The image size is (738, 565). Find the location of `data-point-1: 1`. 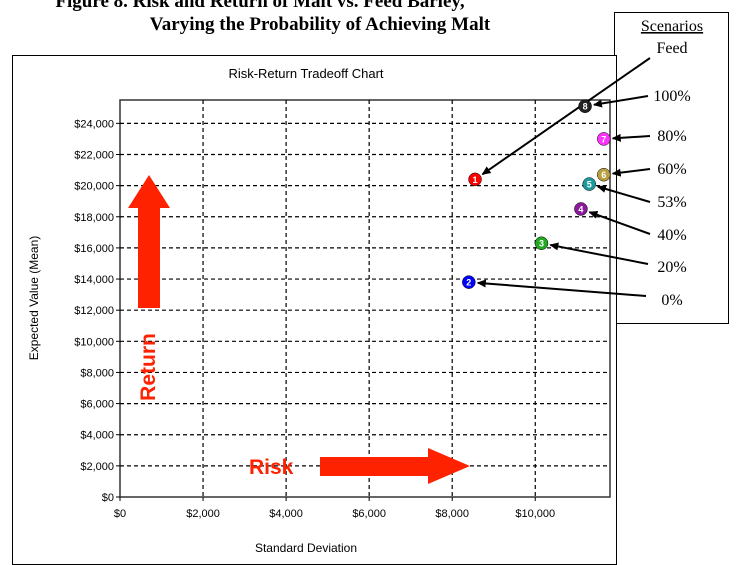

data-point-1: 1 is located at coordinates (475, 179).